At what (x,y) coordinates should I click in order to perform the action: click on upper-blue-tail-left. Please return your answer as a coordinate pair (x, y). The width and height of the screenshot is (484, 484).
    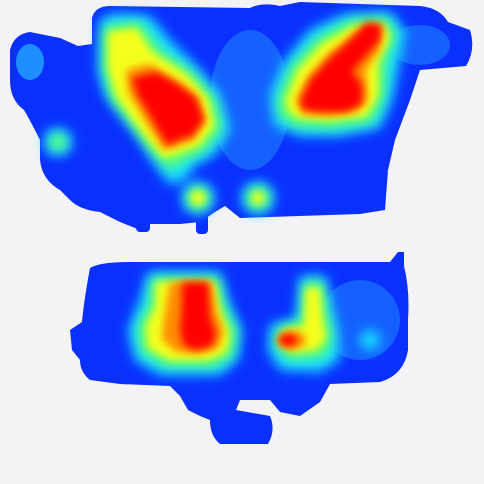
    Looking at the image, I should click on (143, 216).